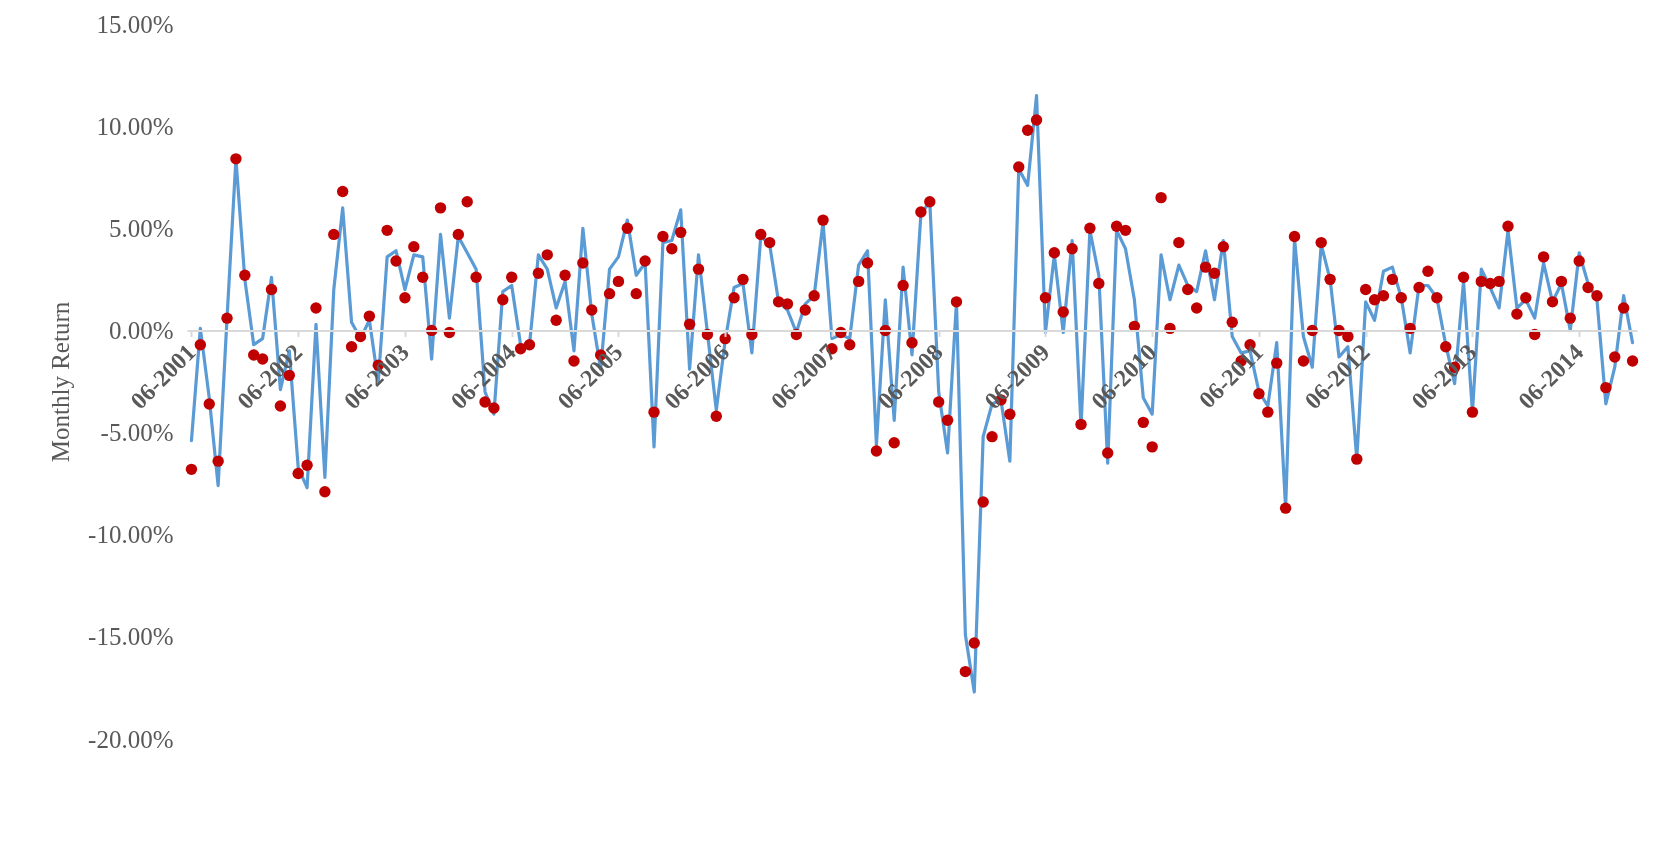 The width and height of the screenshot is (1663, 858). What do you see at coordinates (131, 637) in the screenshot?
I see `y-tick-label: -15.00%` at bounding box center [131, 637].